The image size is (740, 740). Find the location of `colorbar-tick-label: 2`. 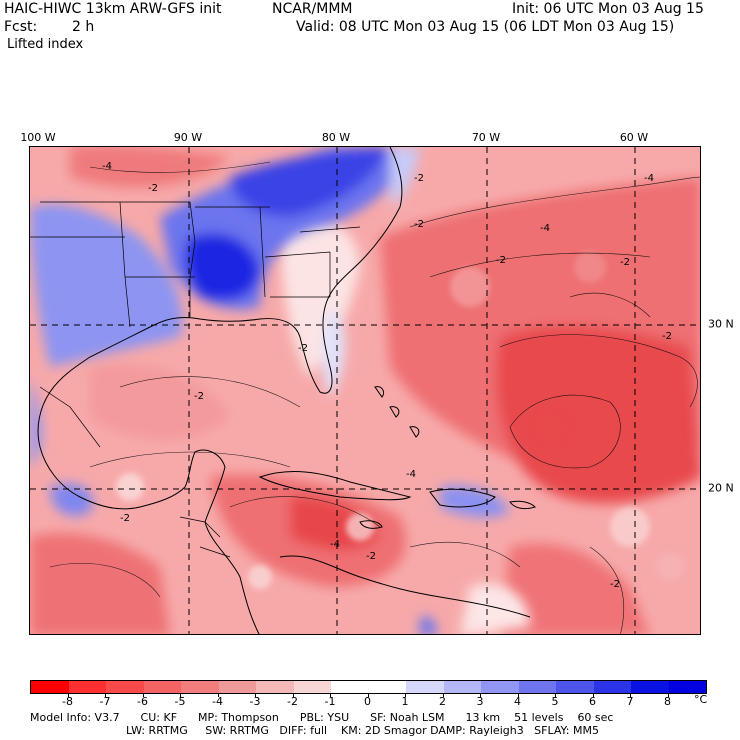

colorbar-tick-label: 2 is located at coordinates (442, 701).